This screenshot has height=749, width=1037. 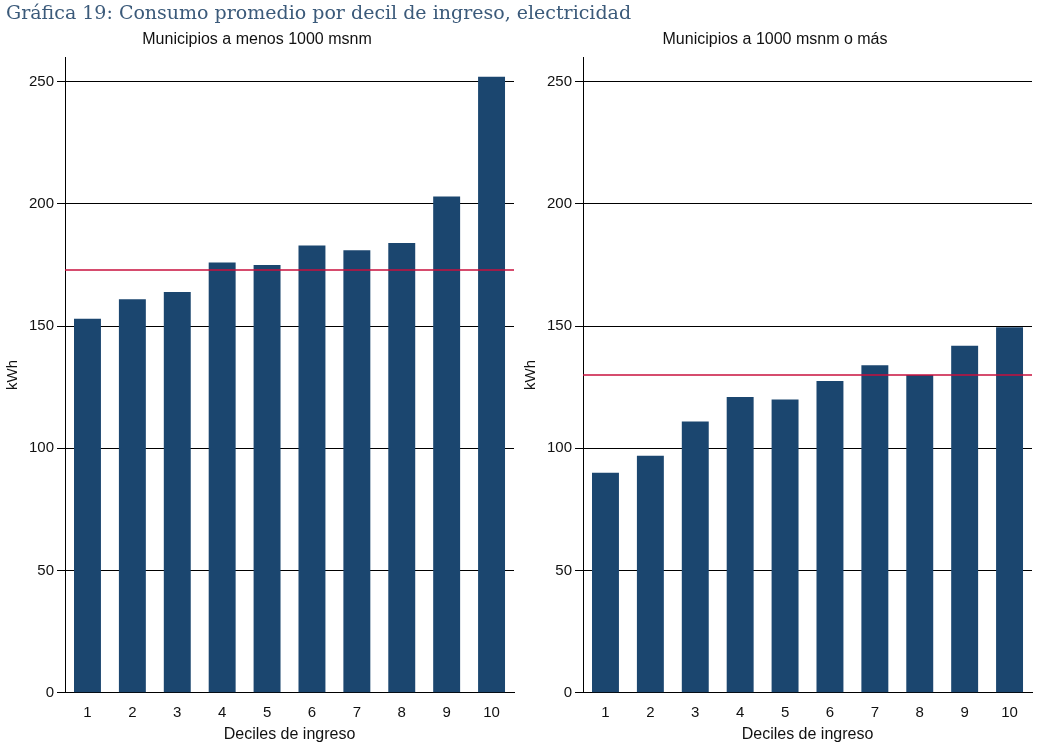 I want to click on chart-title: Municipios a 1000 msnm o más, so click(x=775, y=39).